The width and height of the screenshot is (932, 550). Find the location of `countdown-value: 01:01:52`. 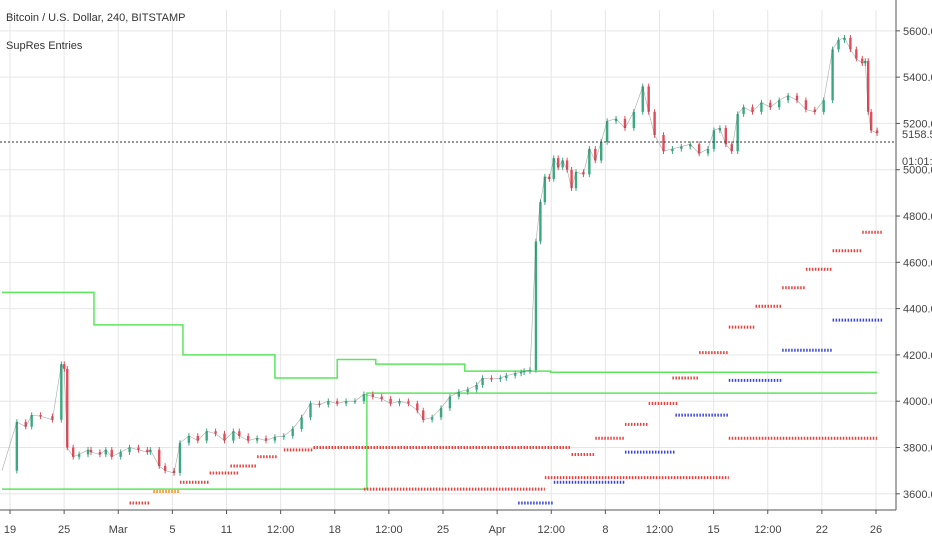

countdown-value: 01:01:52 is located at coordinates (917, 162).